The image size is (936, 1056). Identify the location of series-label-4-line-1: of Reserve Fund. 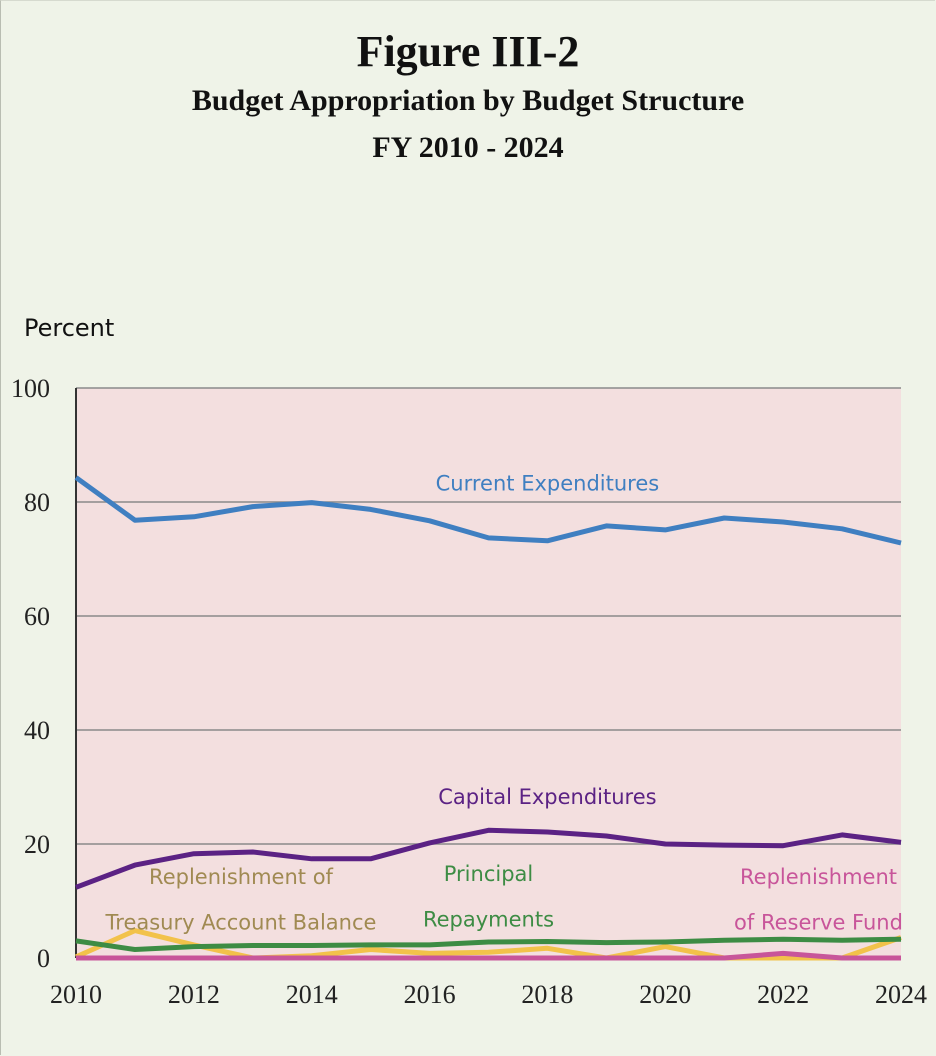
(818, 923).